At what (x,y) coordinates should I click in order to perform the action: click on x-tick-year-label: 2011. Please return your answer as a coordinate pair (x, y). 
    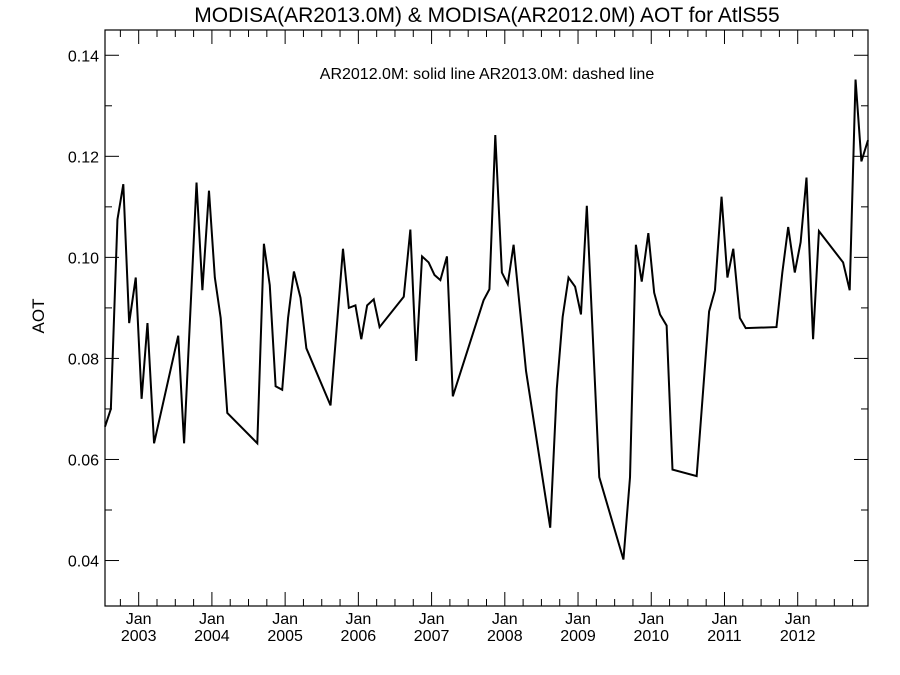
    Looking at the image, I should click on (724, 636).